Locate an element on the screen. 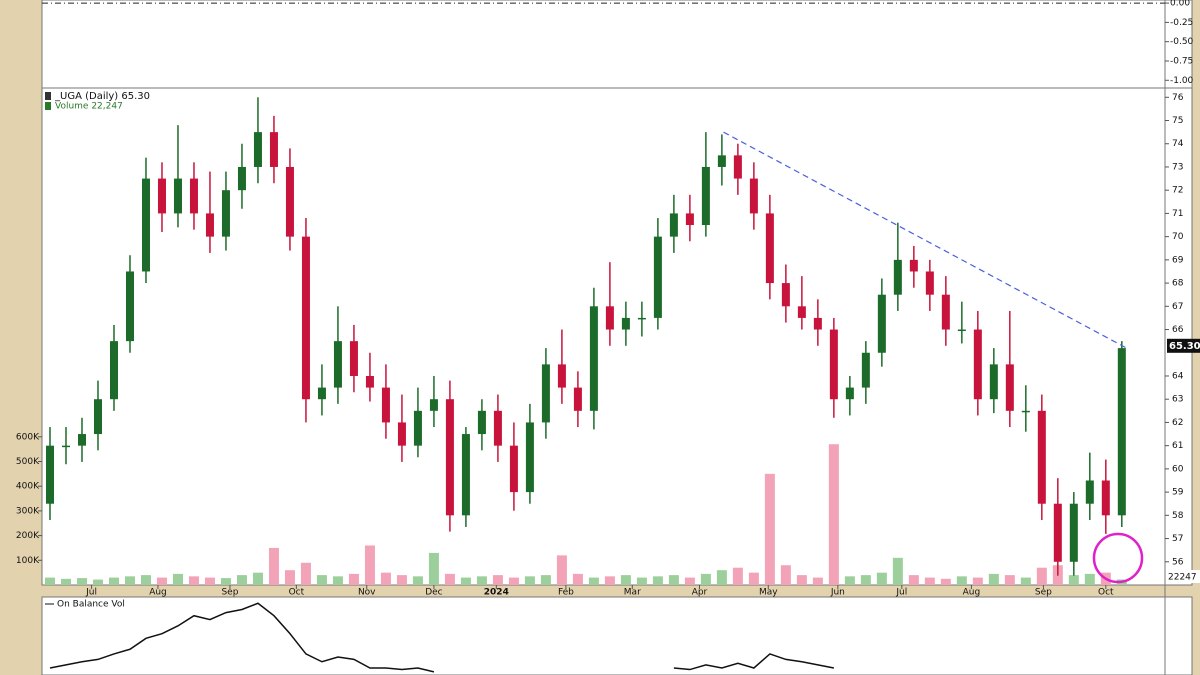 The image size is (1200, 675). y-tick-label: 70 is located at coordinates (1178, 237).